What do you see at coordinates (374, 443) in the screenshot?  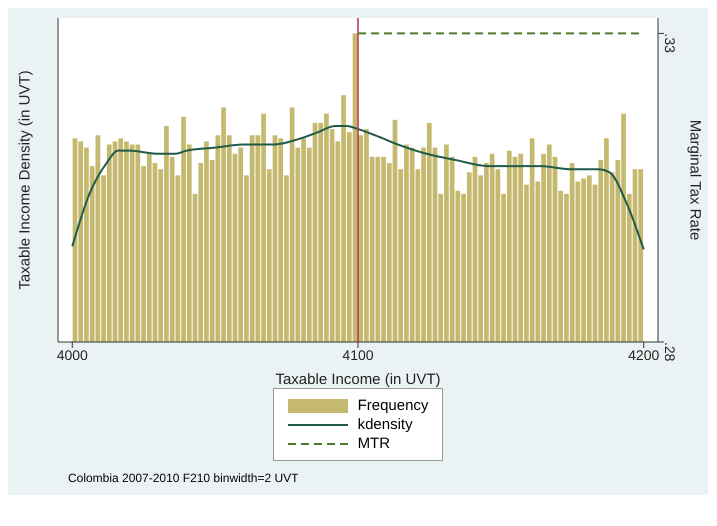 I see `legend-label: MTR` at bounding box center [374, 443].